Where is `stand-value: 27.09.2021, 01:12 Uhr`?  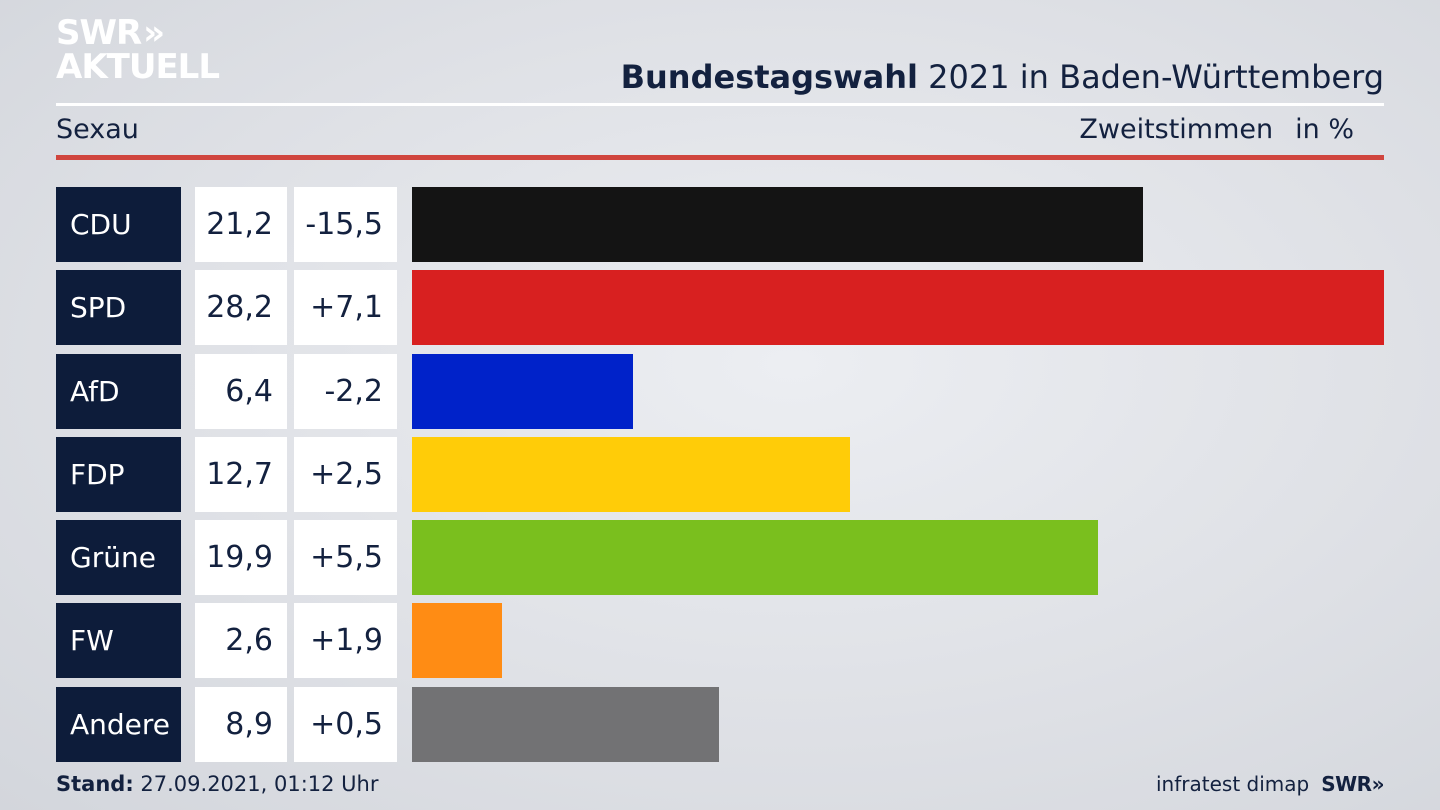
stand-value: 27.09.2021, 01:12 Uhr is located at coordinates (256, 784).